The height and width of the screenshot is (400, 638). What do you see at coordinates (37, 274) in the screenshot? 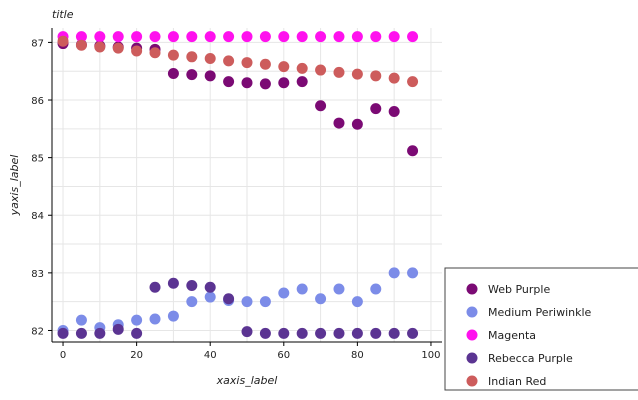
I see `y-tick-label: 83` at bounding box center [37, 274].